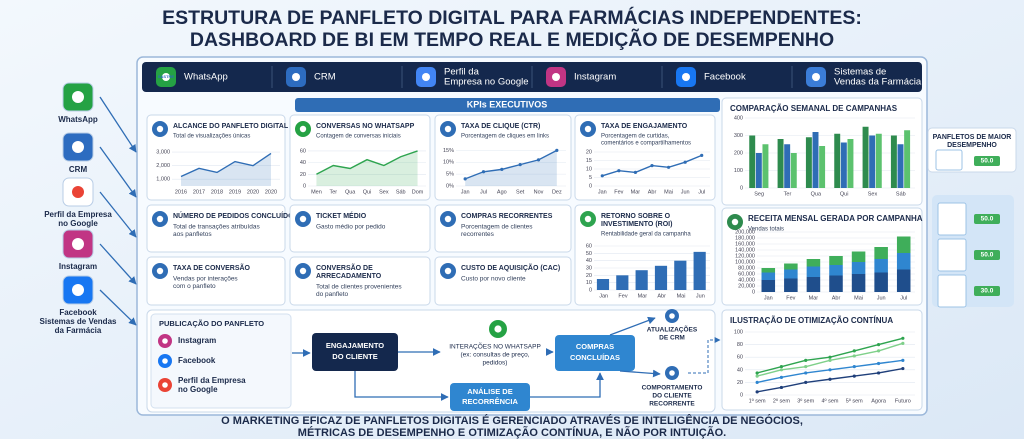 The width and height of the screenshot is (1024, 439). What do you see at coordinates (118, 264) in the screenshot?
I see `arrow` at bounding box center [118, 264].